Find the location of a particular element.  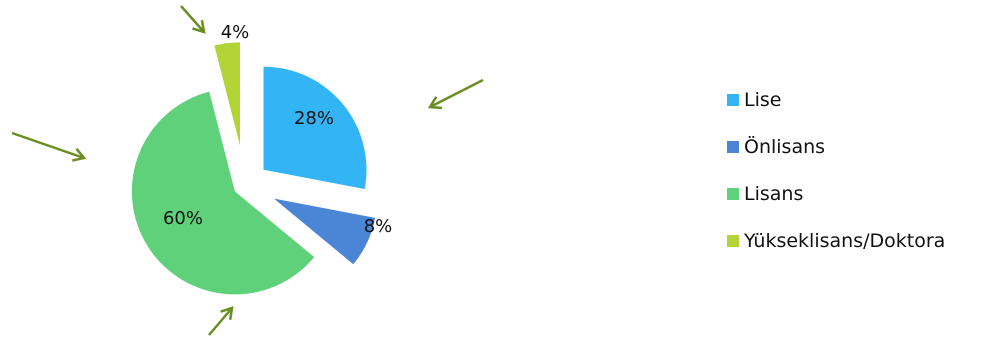

pie-labels: 28% 8% 60% 4% is located at coordinates (277, 129).